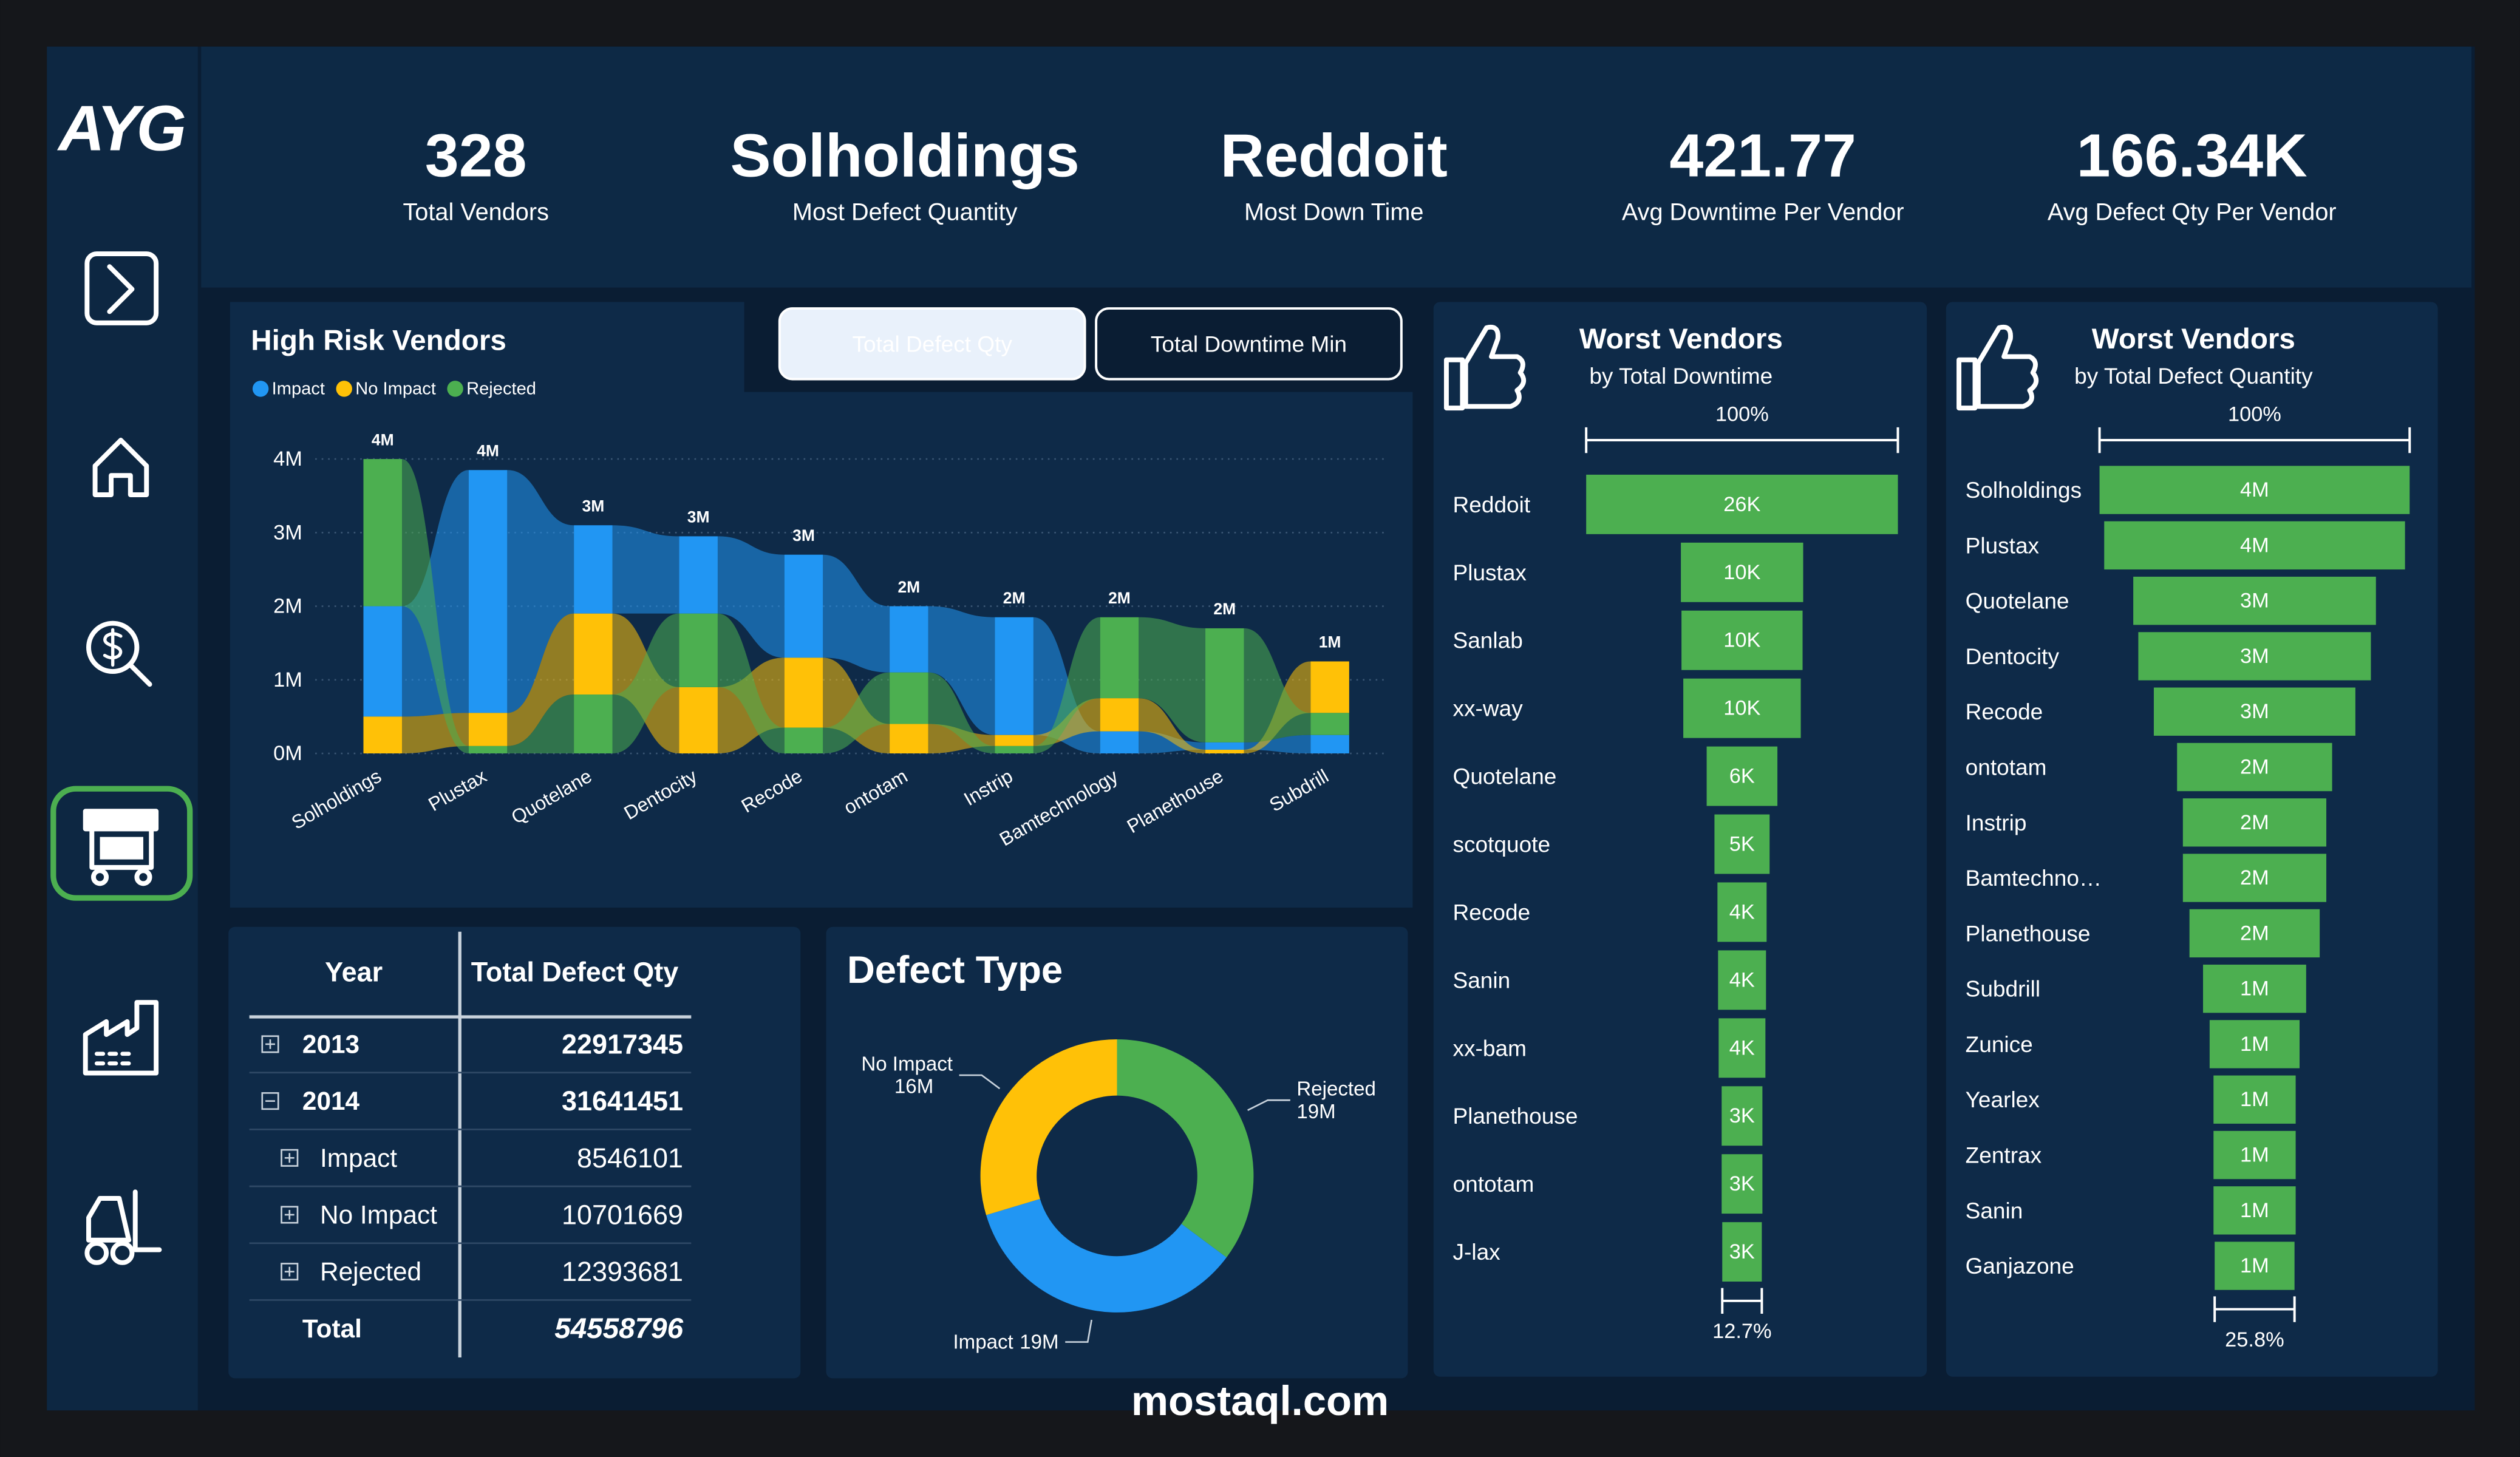  Describe the element at coordinates (378, 1214) in the screenshot. I see `row-label: No Impact` at that location.